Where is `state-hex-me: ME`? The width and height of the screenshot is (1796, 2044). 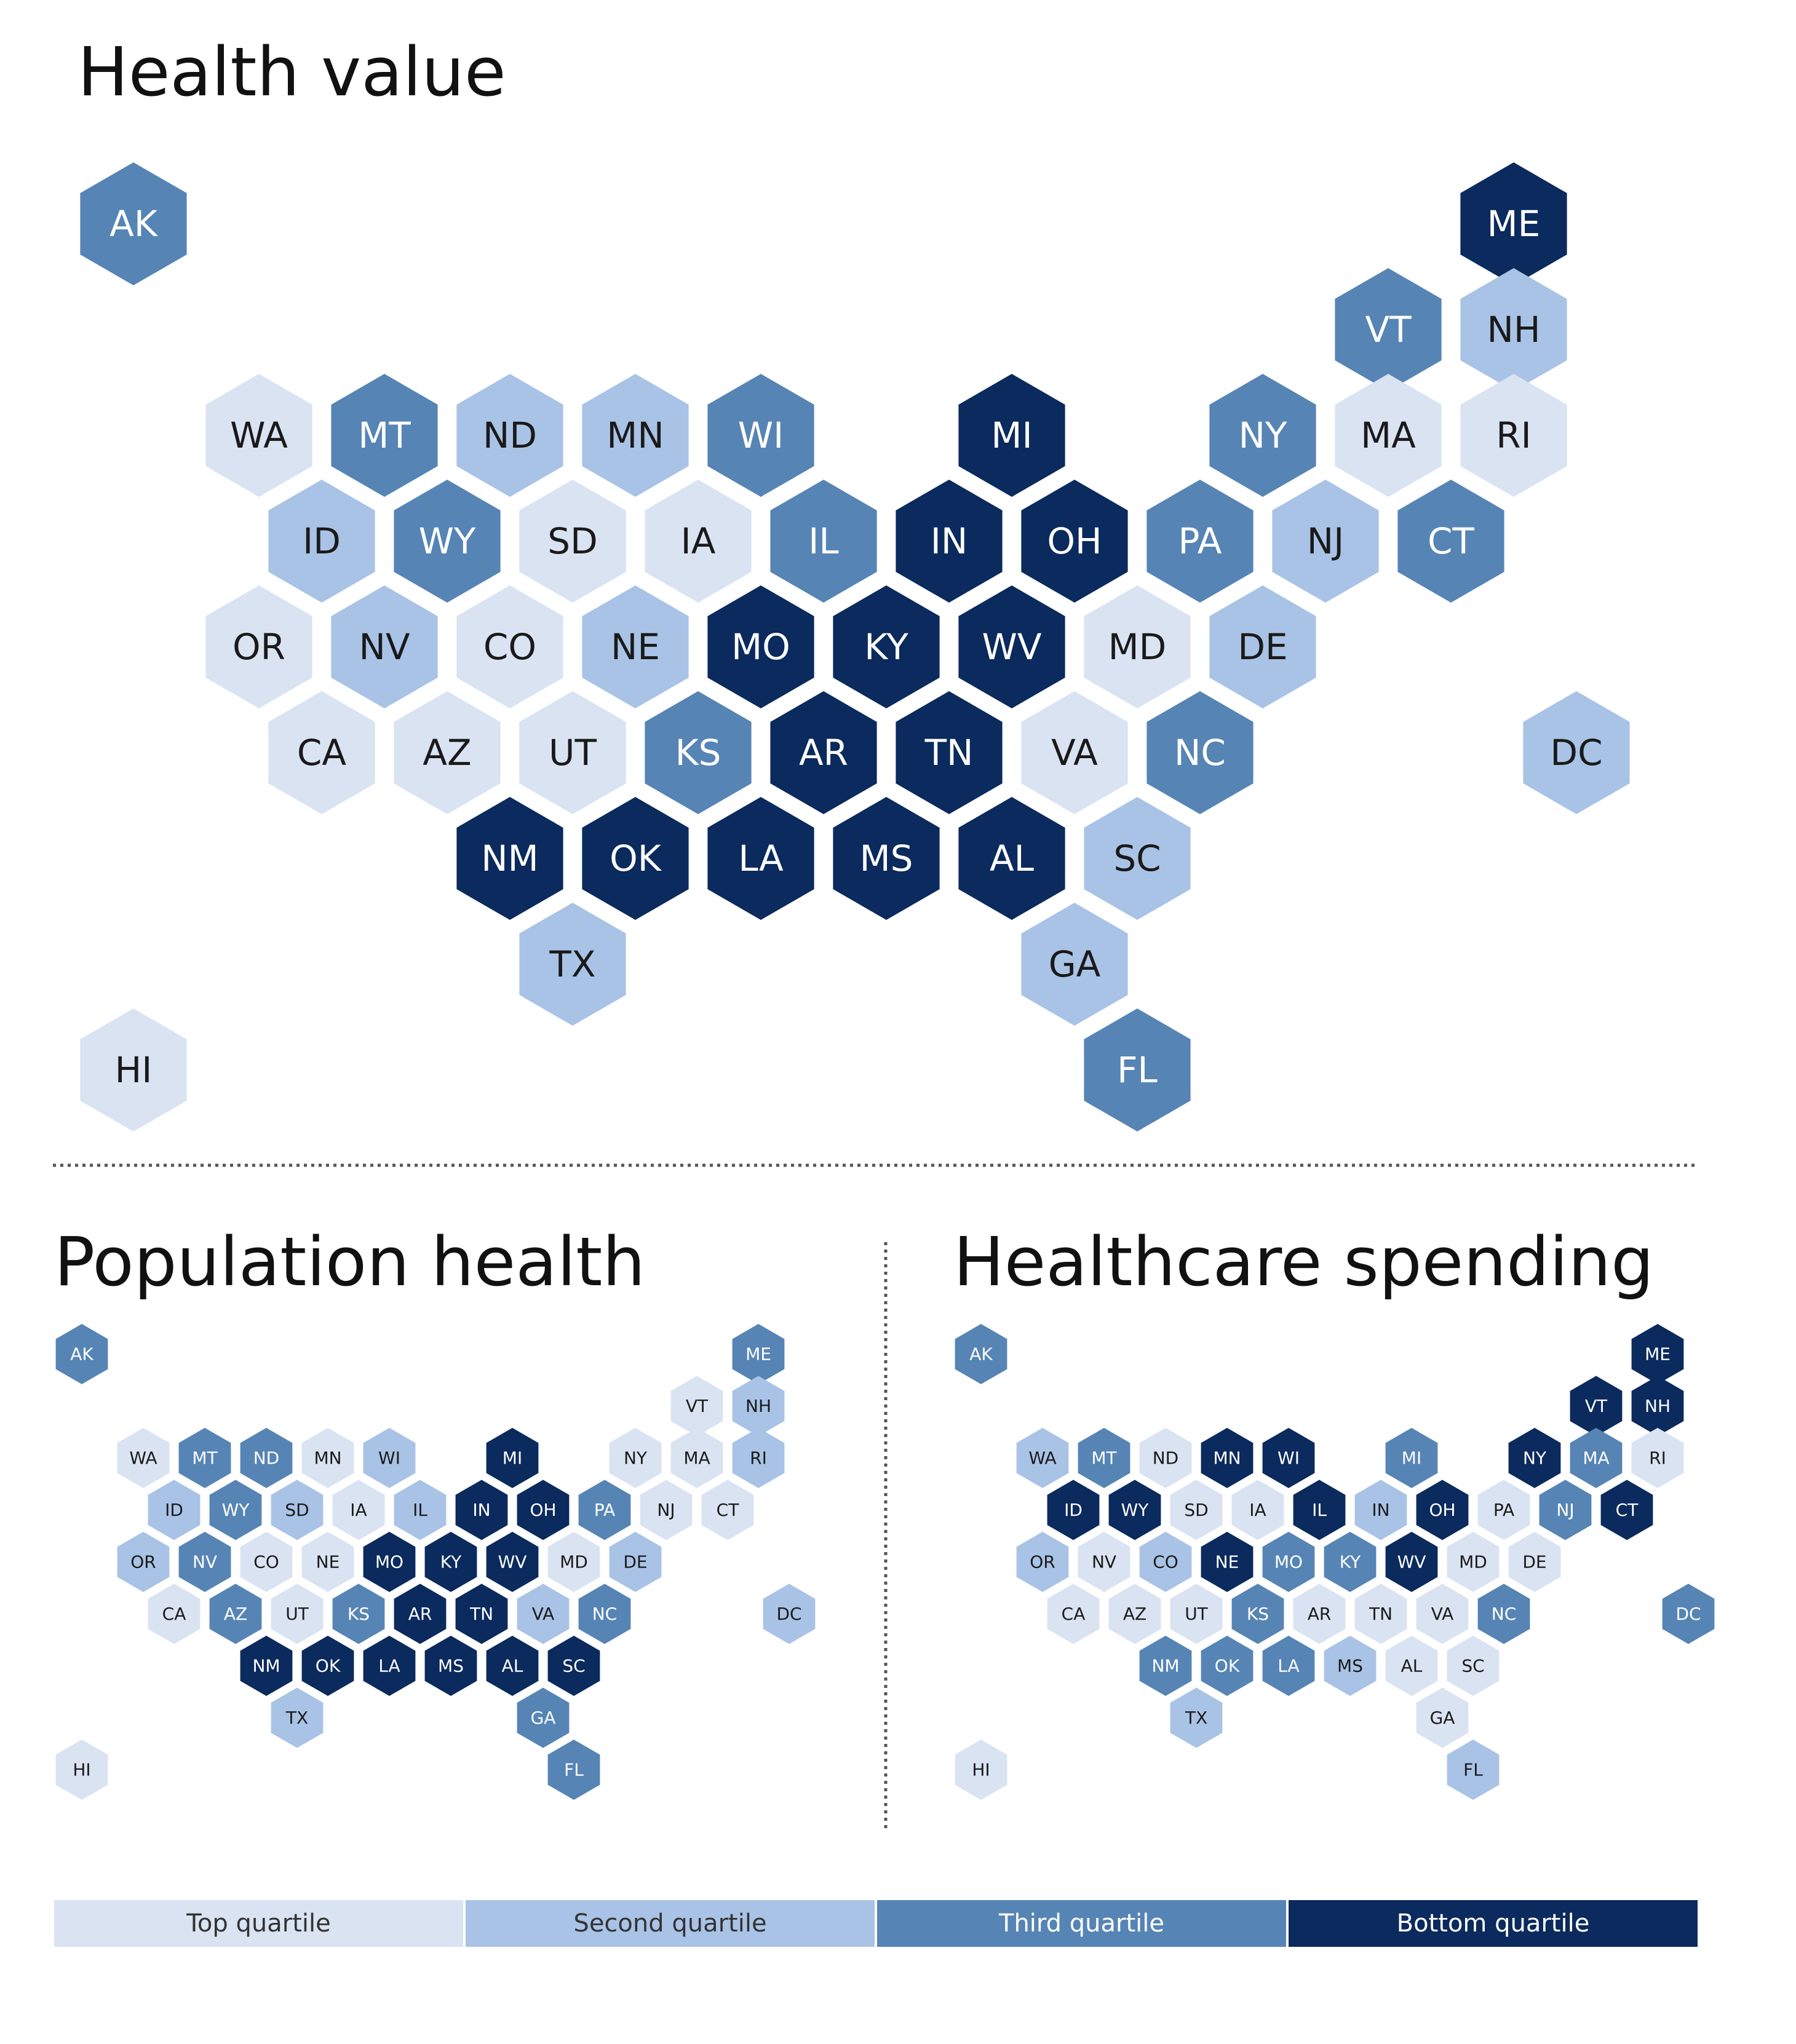 state-hex-me: ME is located at coordinates (1513, 224).